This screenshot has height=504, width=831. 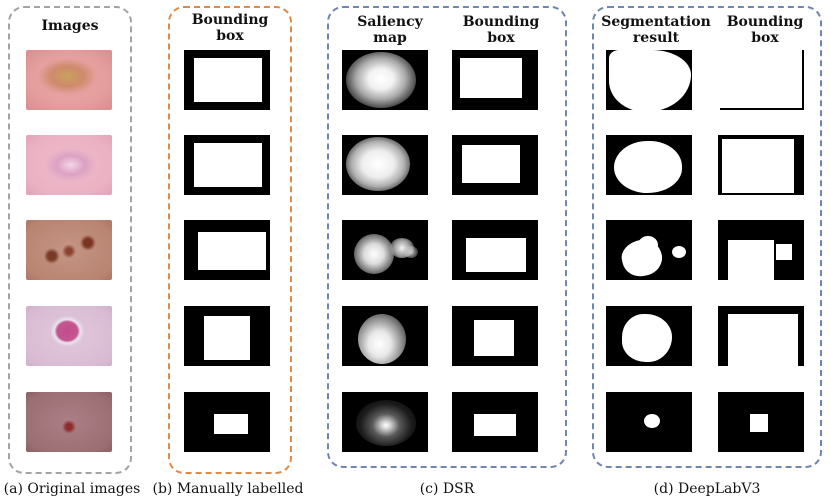 What do you see at coordinates (762, 109) in the screenshot?
I see `bbox-edge-bottom` at bounding box center [762, 109].